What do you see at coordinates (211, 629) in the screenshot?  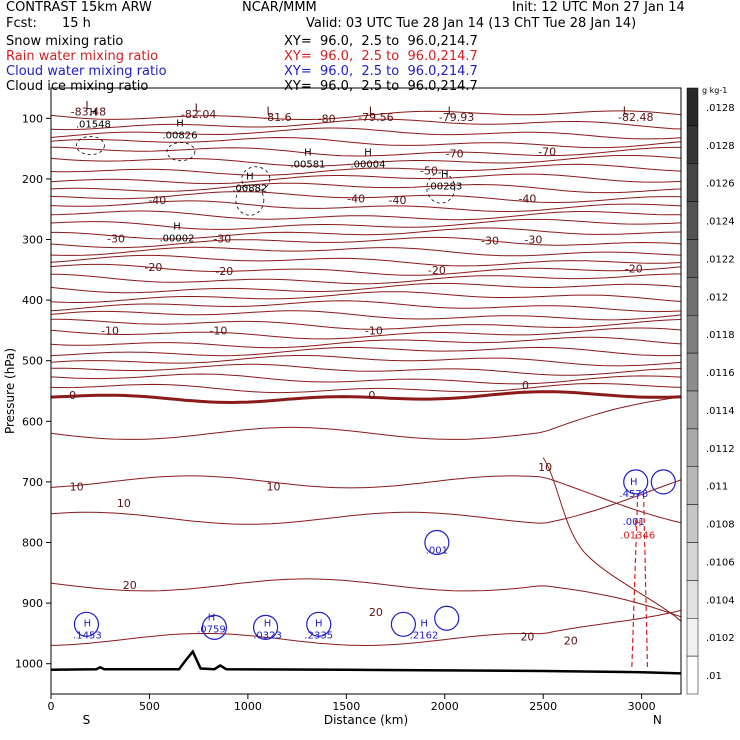 I see `cloud-water-max-value: .0759` at bounding box center [211, 629].